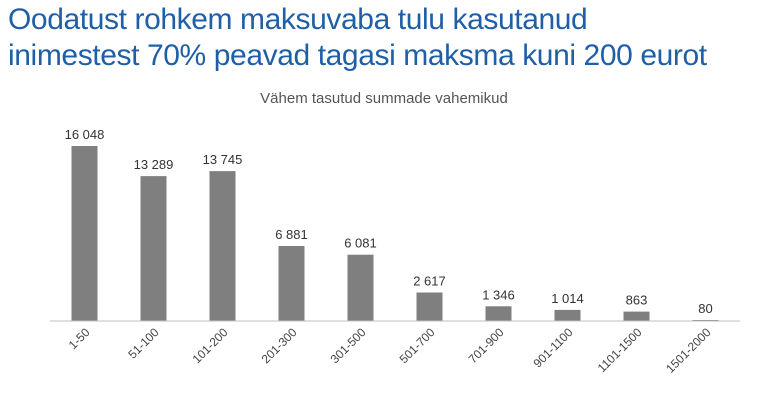  I want to click on tick-label-501-700: 501-700, so click(417, 345).